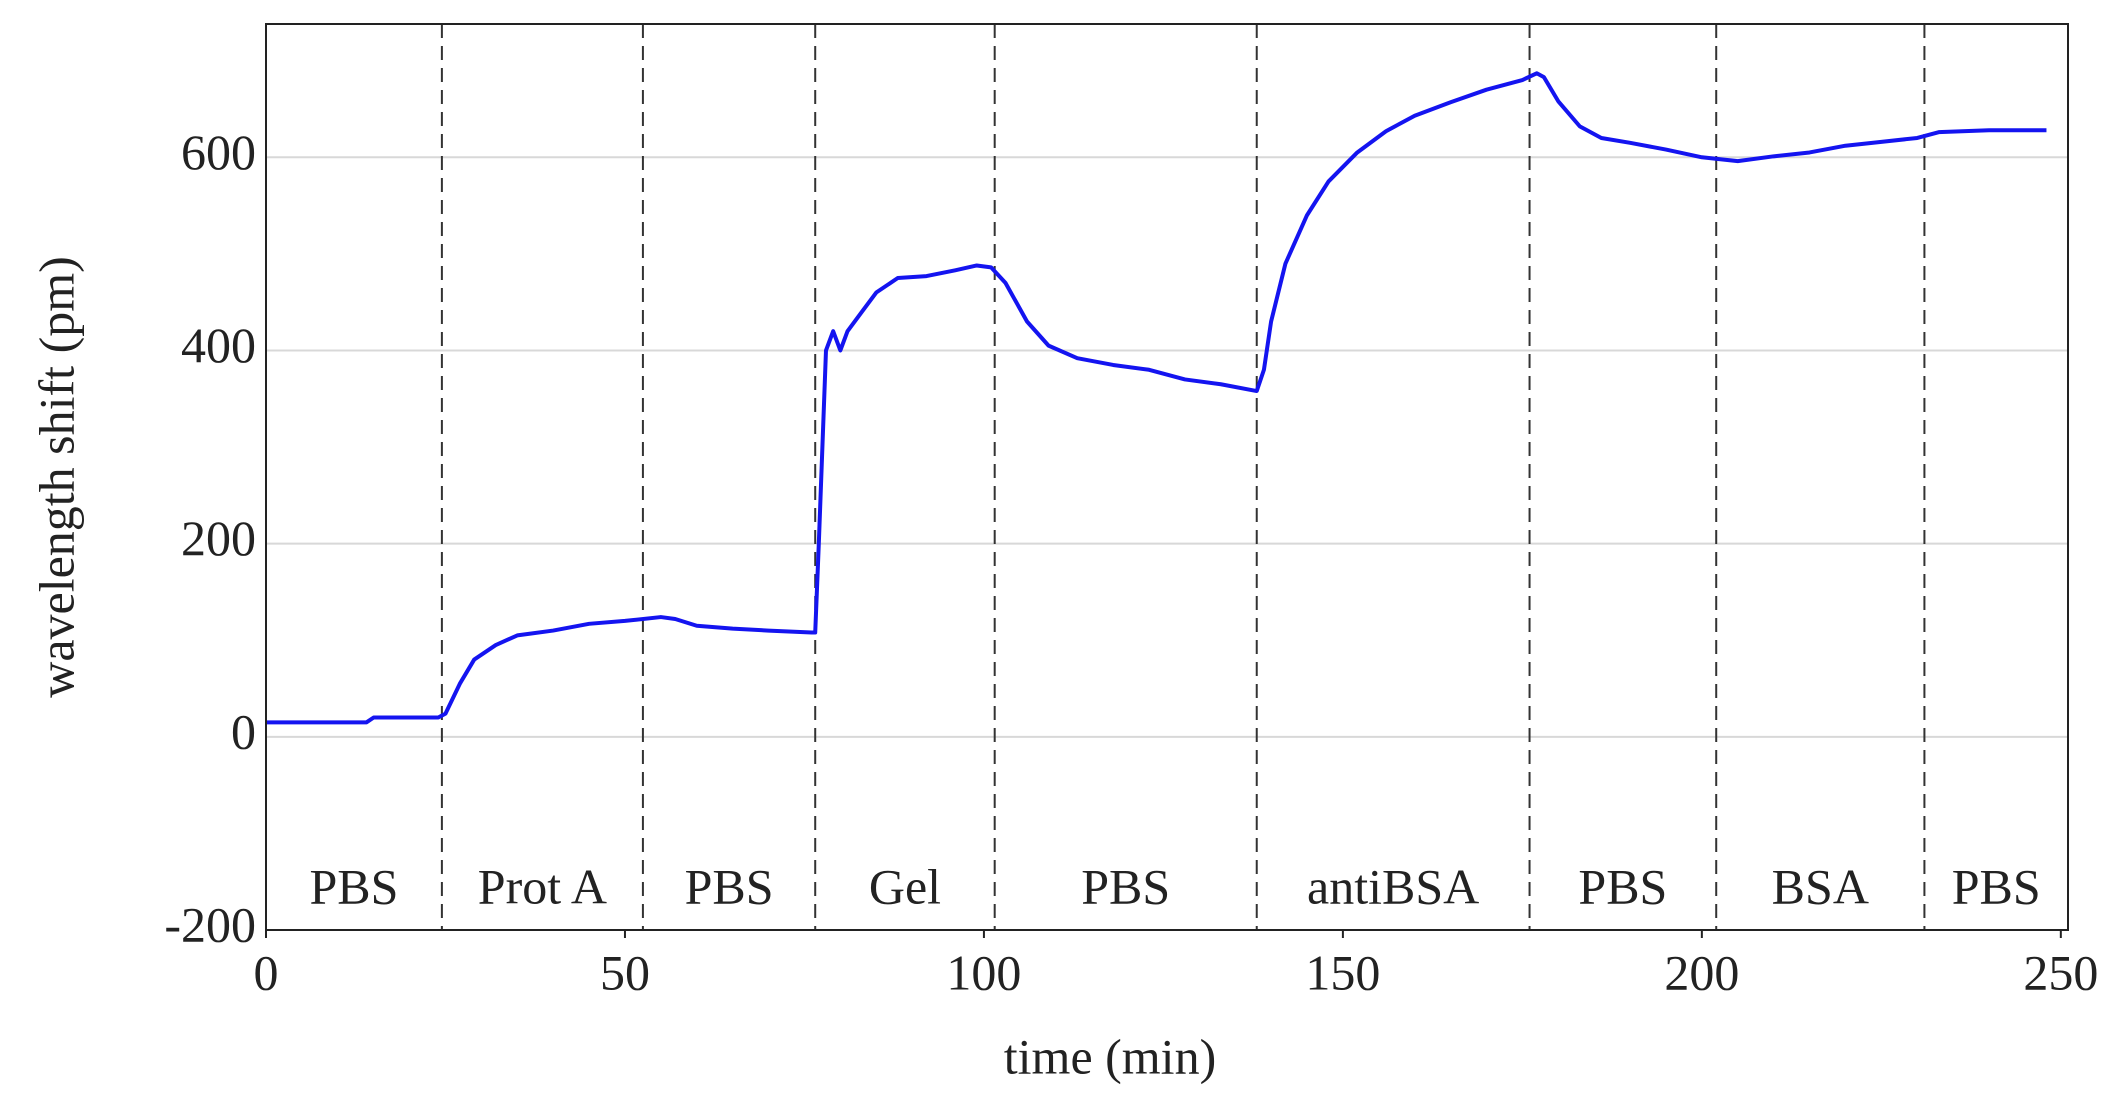 This screenshot has width=2120, height=1096. I want to click on phase-label: Gel, so click(905, 886).